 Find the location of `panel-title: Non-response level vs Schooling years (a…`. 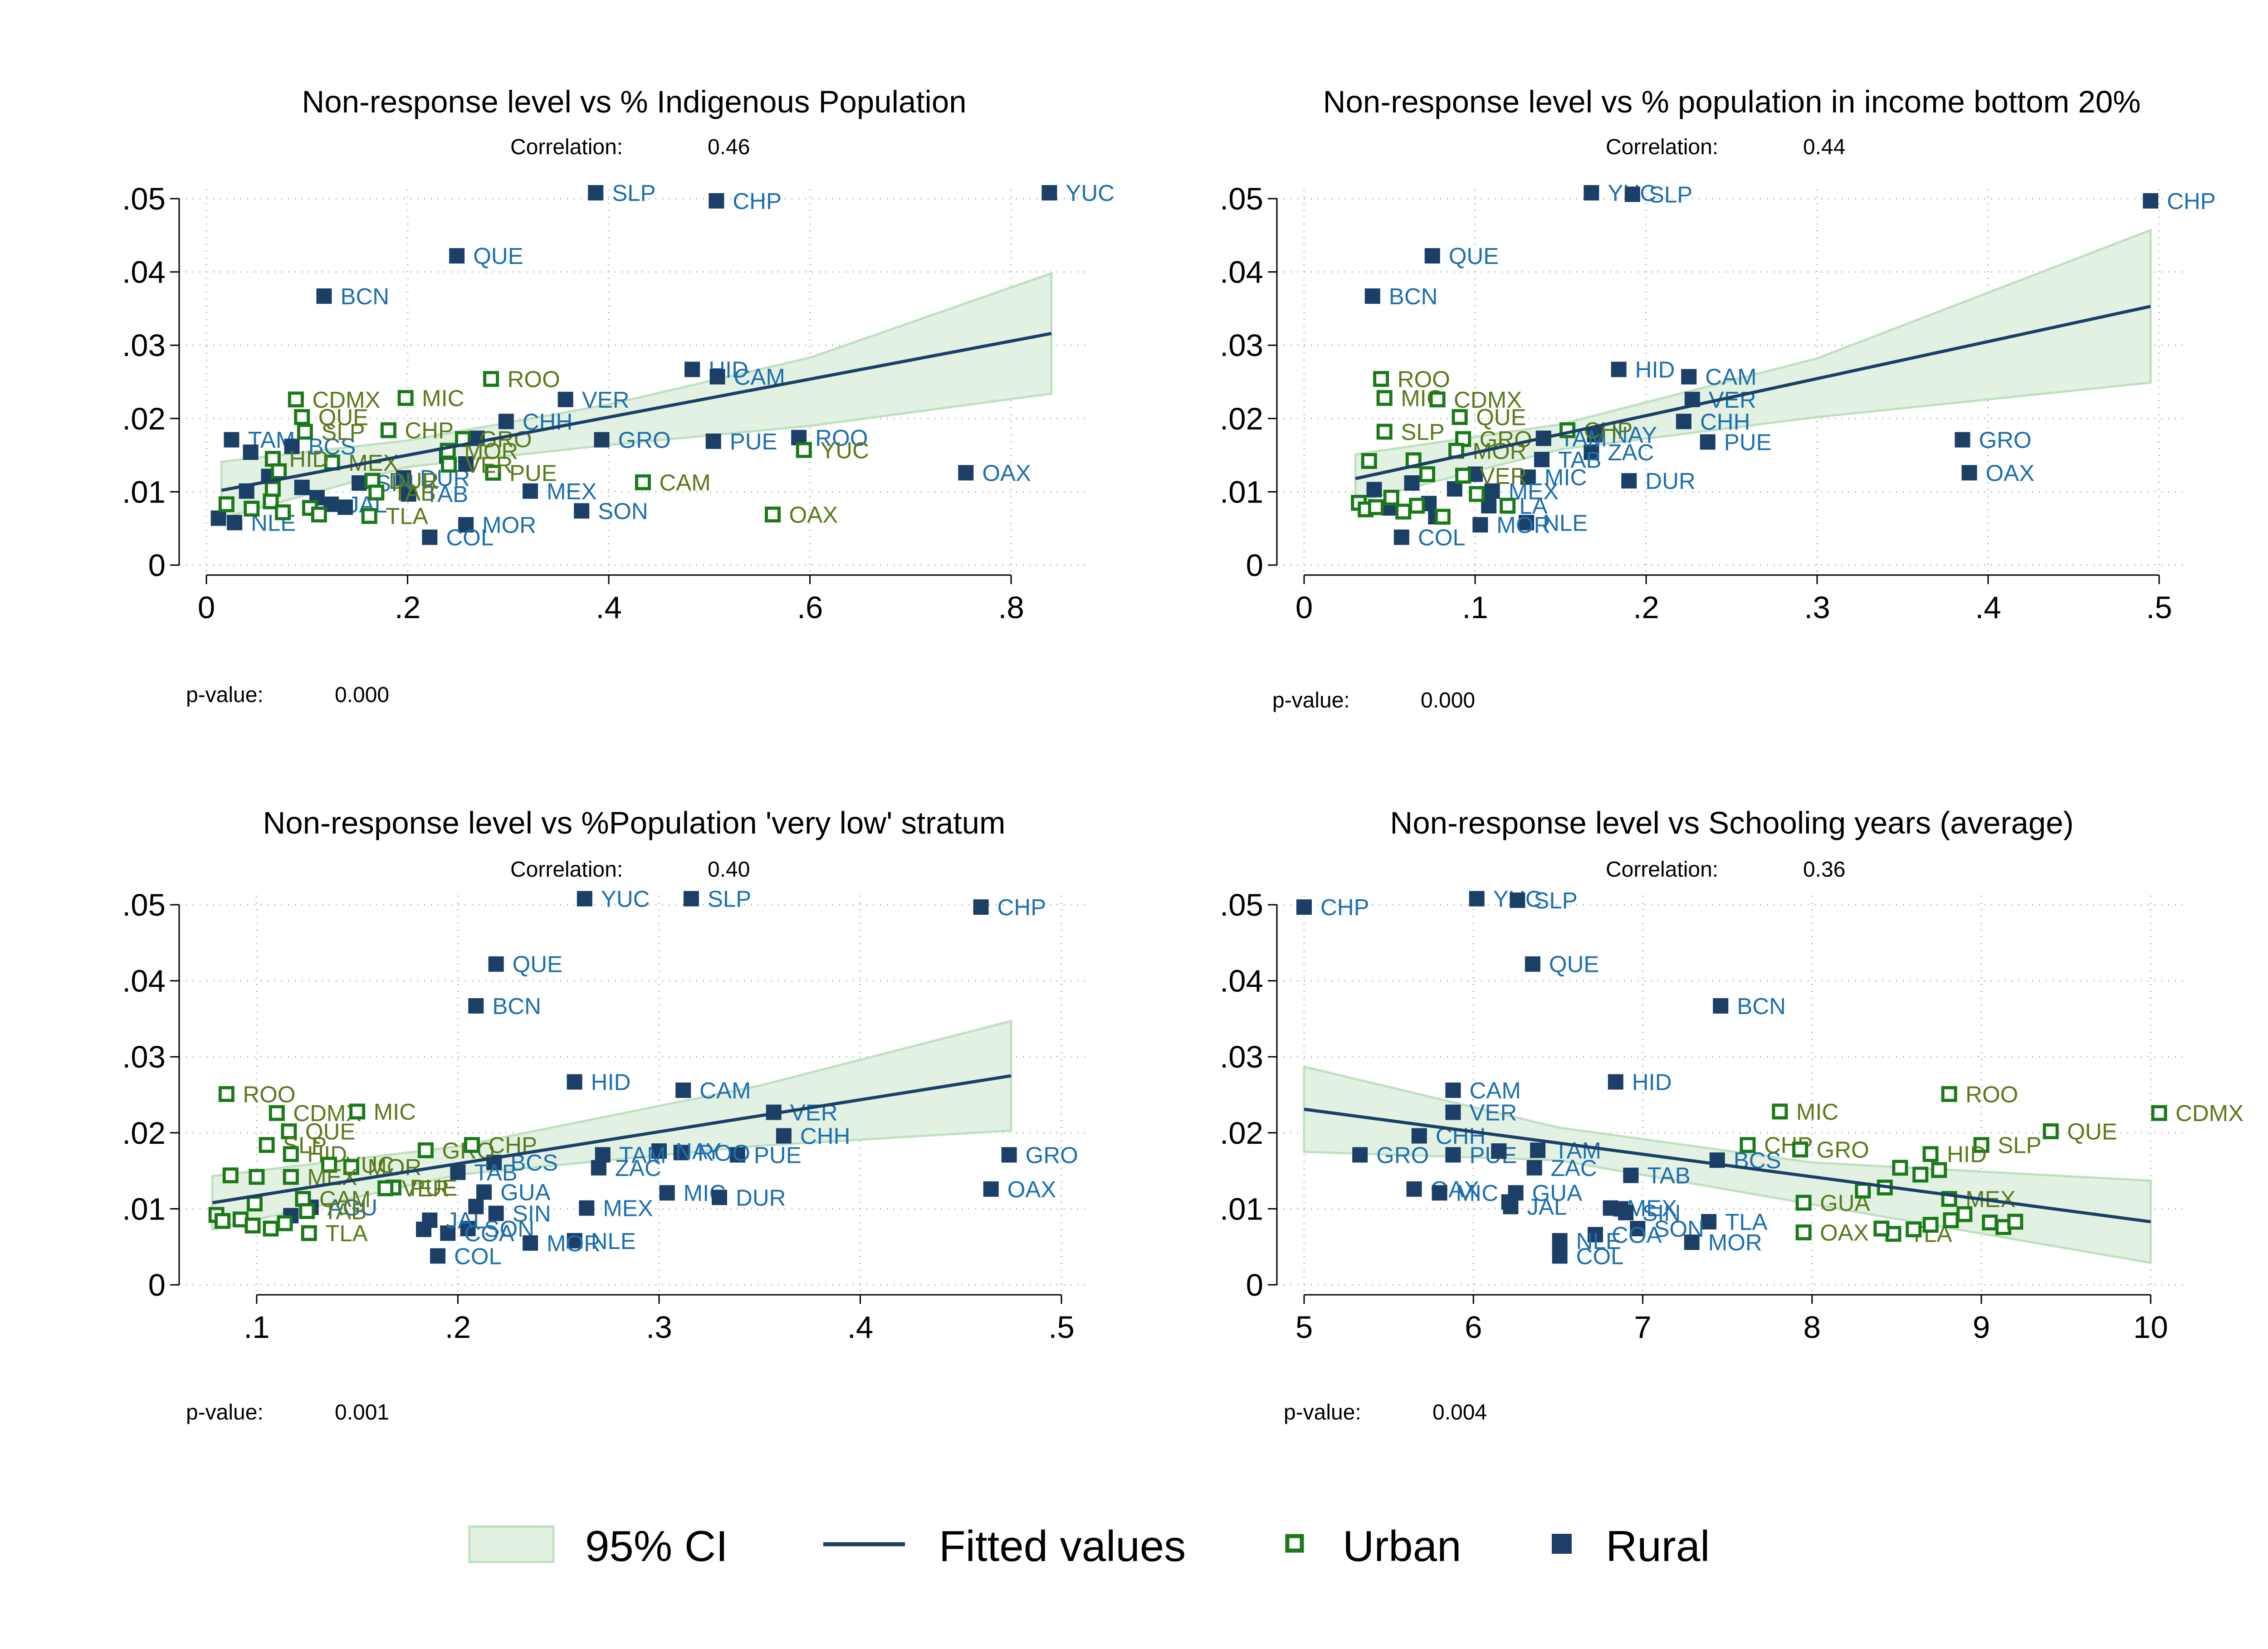

panel-title: Non-response level vs Schooling years (a… is located at coordinates (1732, 822).